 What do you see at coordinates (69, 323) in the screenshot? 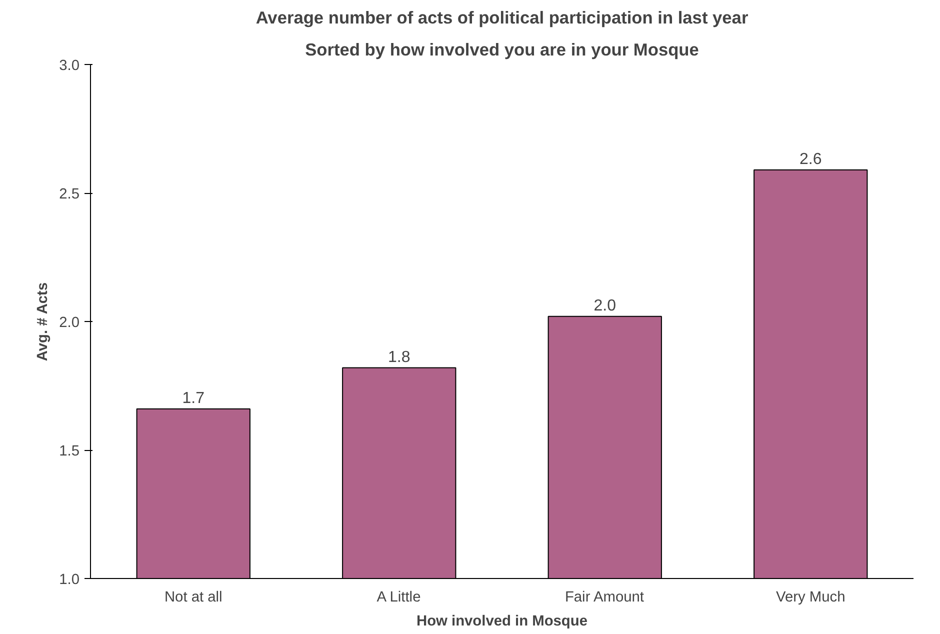
I see `text: 2.0` at bounding box center [69, 323].